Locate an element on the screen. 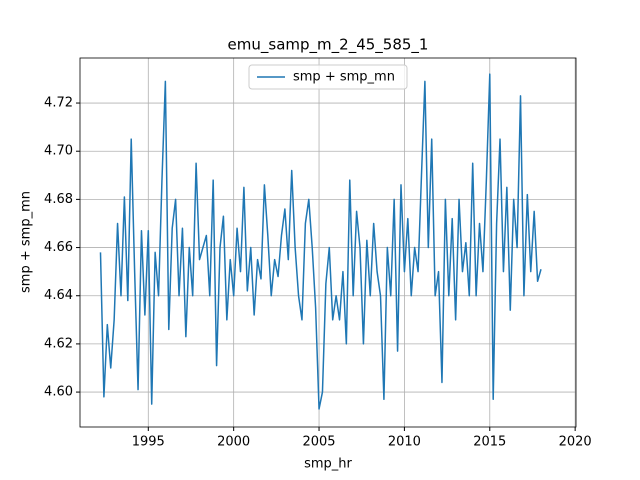 This screenshot has width=640, height=480. y-axis-label: smp + smp_mn is located at coordinates (26, 242).